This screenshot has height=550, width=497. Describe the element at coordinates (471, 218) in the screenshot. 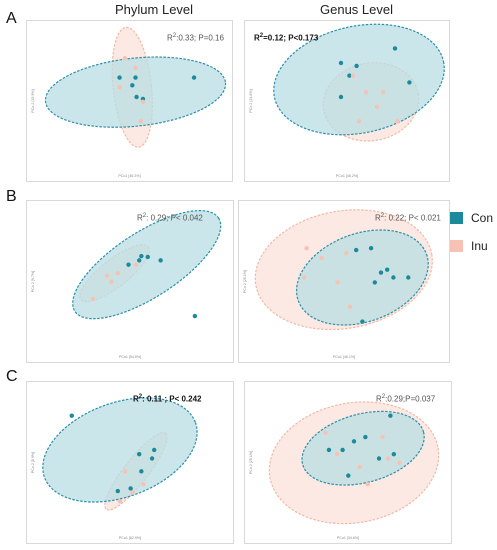

I see `legend-item-con: Con` at that location.